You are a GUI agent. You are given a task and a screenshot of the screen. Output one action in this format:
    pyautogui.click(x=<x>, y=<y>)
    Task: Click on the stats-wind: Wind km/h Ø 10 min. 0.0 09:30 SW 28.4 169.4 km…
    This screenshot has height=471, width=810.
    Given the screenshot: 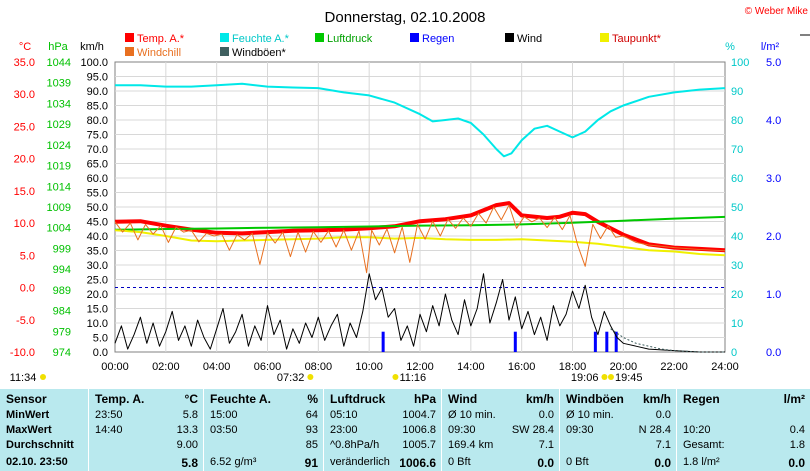 What is the action you would take?
    pyautogui.click(x=500, y=430)
    